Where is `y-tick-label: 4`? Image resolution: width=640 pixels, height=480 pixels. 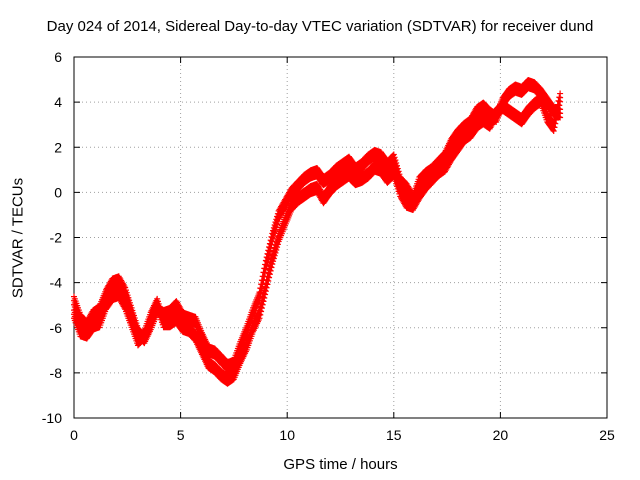
y-tick-label: 4 is located at coordinates (58, 102).